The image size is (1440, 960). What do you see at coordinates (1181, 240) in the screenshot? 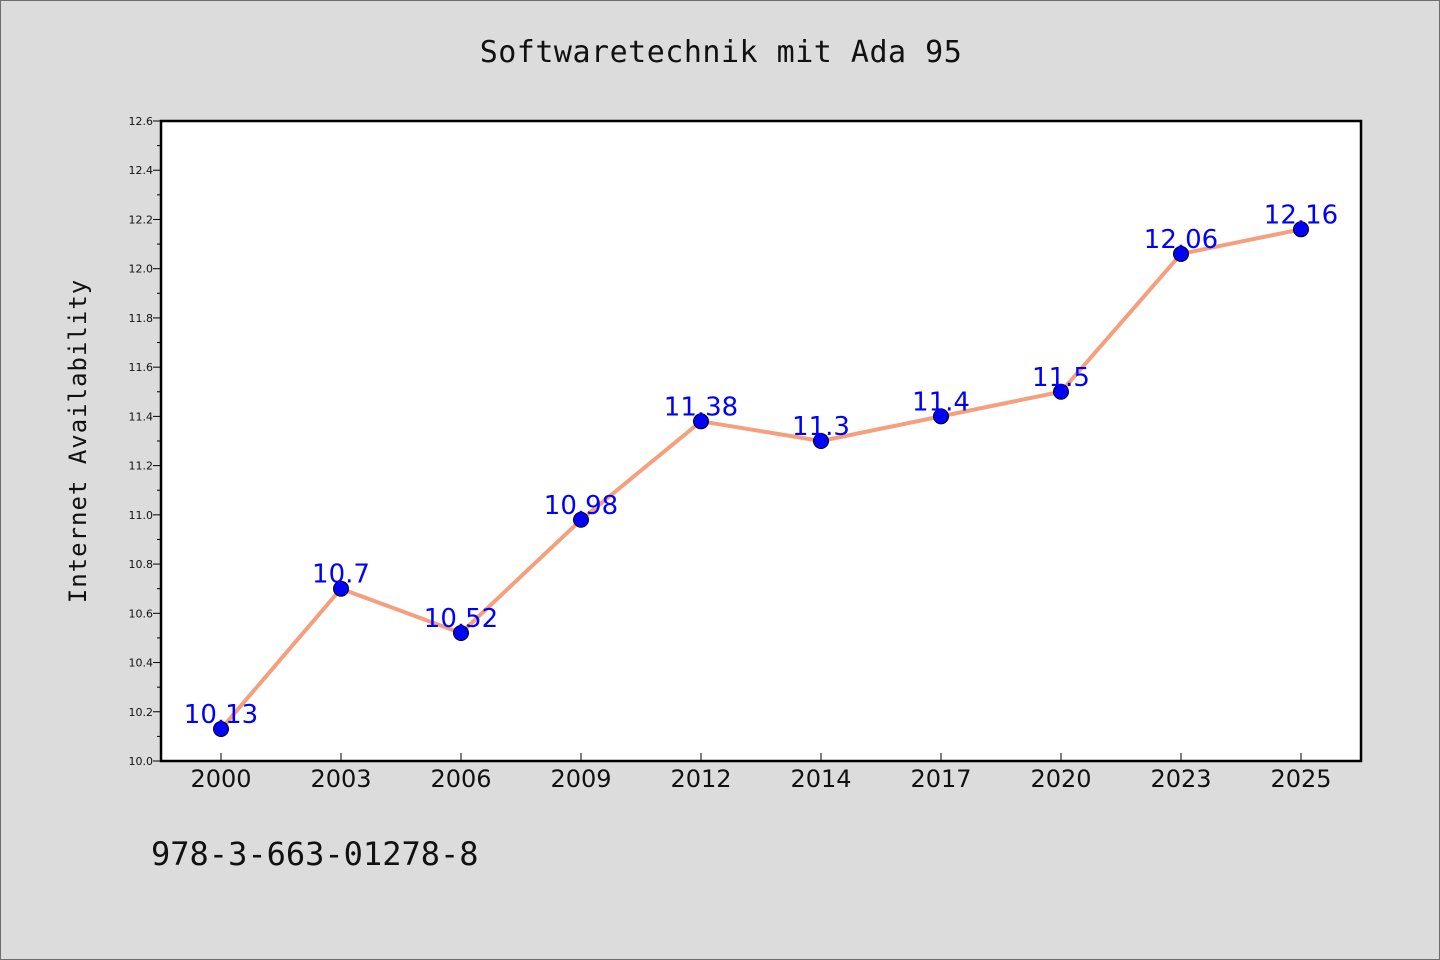
I see `data-label: 12.06` at bounding box center [1181, 240].